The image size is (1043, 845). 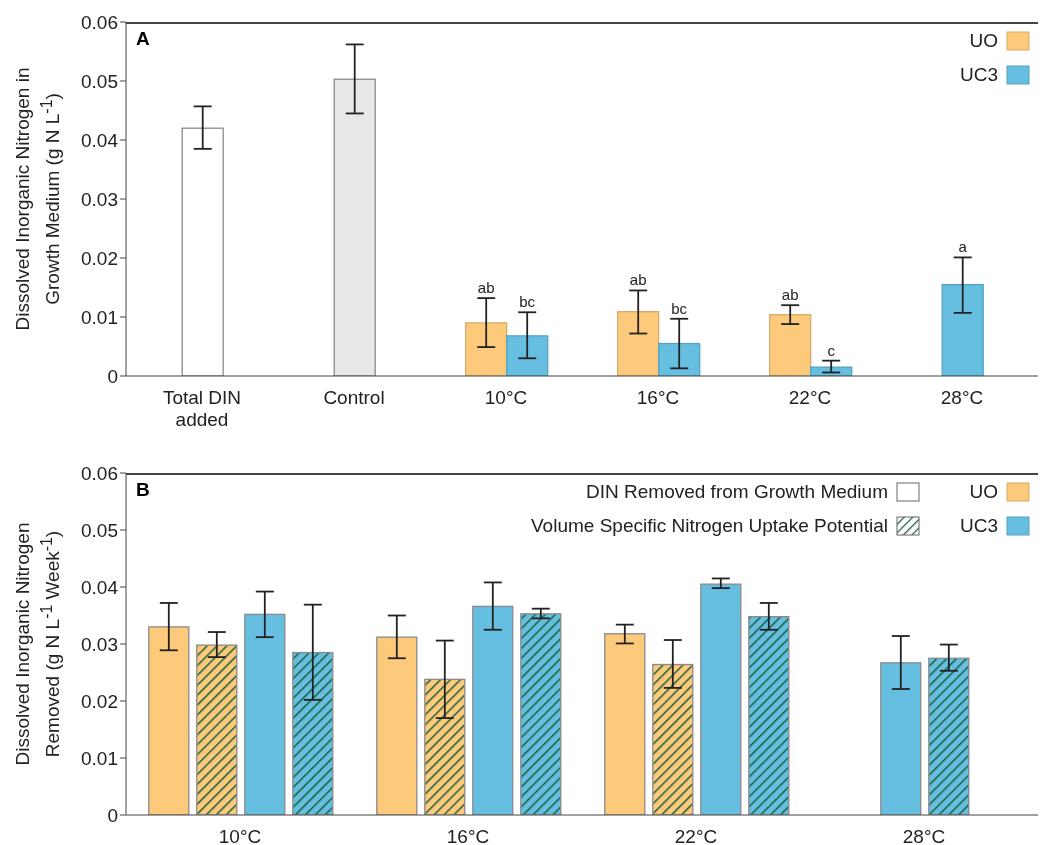 What do you see at coordinates (202, 408) in the screenshot?
I see `x-tick-label: Total DIN added` at bounding box center [202, 408].